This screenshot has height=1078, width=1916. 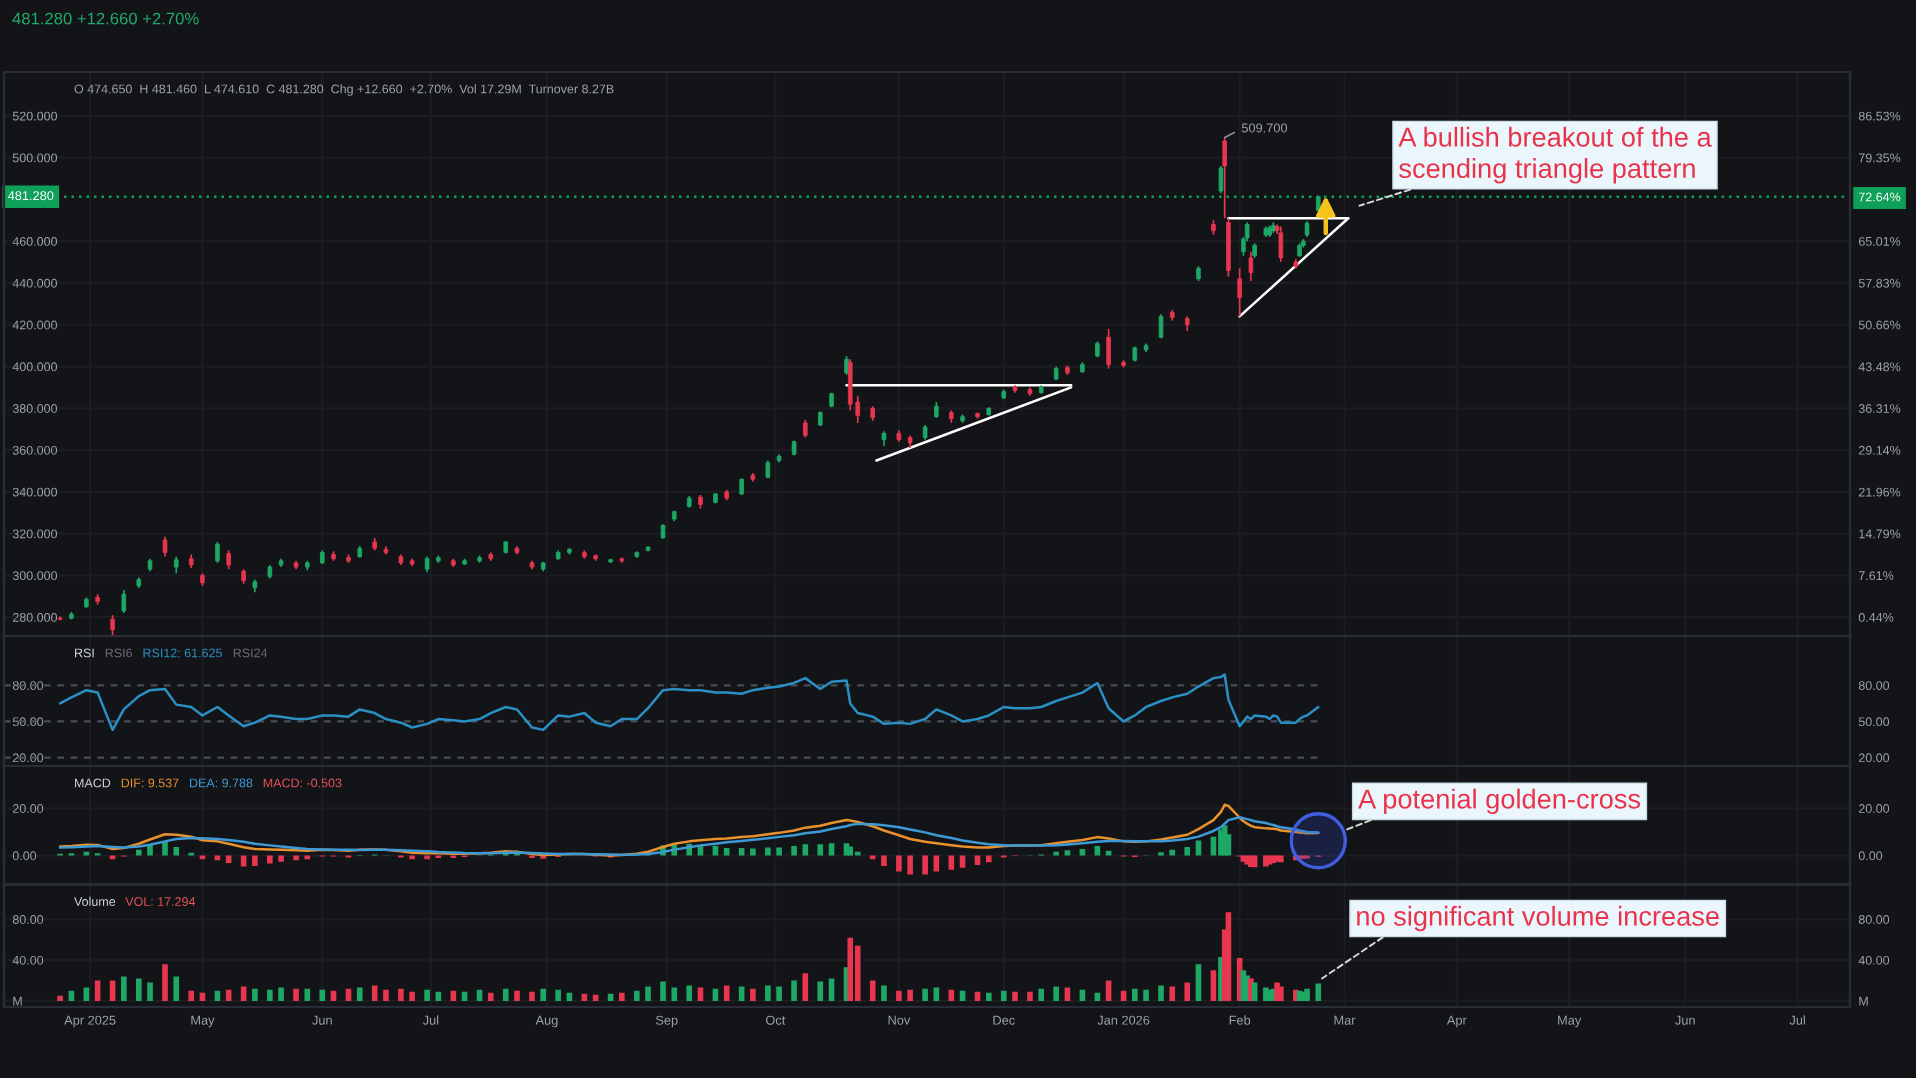 I want to click on annotation: A potenial golden-cross, so click(x=1499, y=801).